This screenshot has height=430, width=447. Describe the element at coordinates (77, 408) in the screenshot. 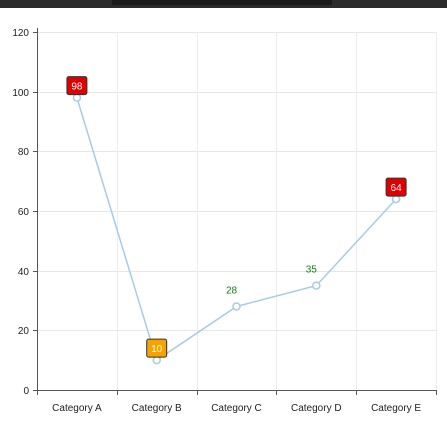

I see `x-tick-label: Category A` at that location.